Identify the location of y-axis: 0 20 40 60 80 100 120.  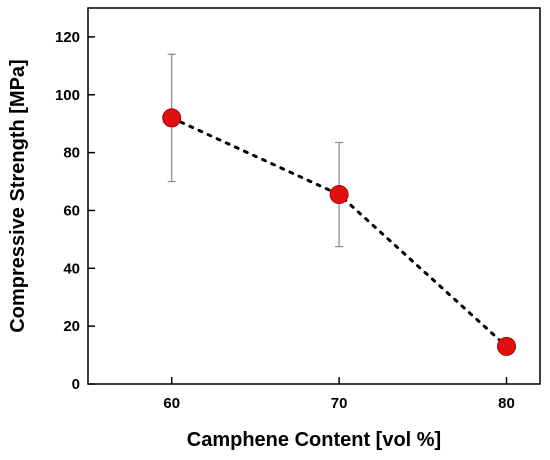
(75, 211).